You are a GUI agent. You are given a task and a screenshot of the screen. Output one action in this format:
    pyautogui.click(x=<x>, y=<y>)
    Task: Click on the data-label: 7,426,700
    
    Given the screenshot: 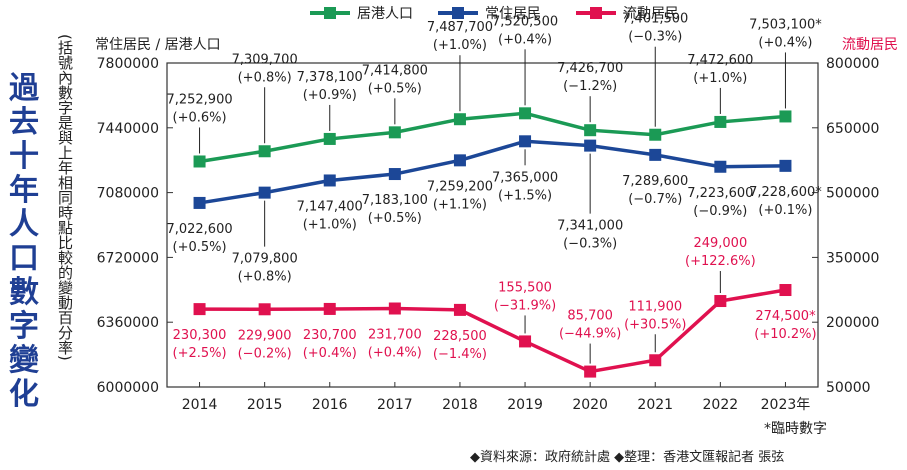 What is the action you would take?
    pyautogui.click(x=590, y=68)
    